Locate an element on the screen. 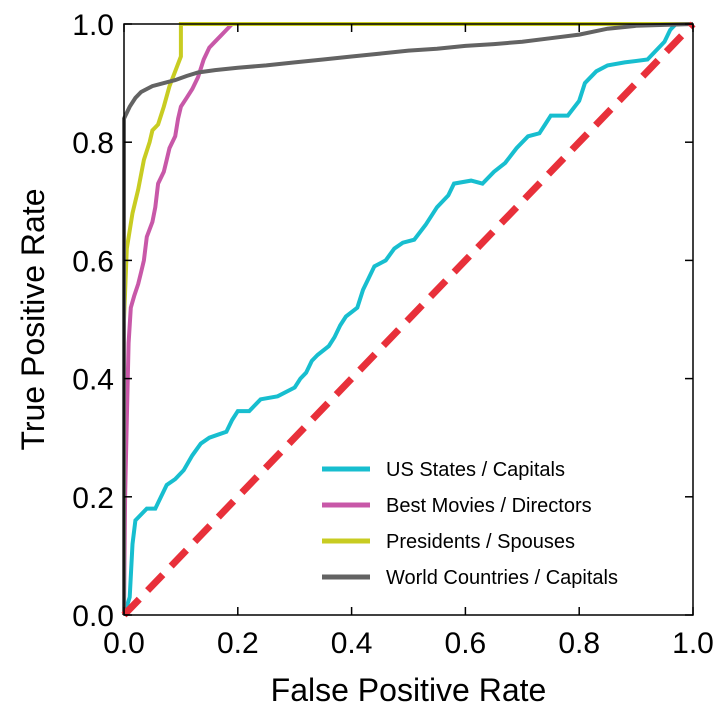 The width and height of the screenshot is (723, 706). legend-label: World Countries / Capitals is located at coordinates (502, 578).